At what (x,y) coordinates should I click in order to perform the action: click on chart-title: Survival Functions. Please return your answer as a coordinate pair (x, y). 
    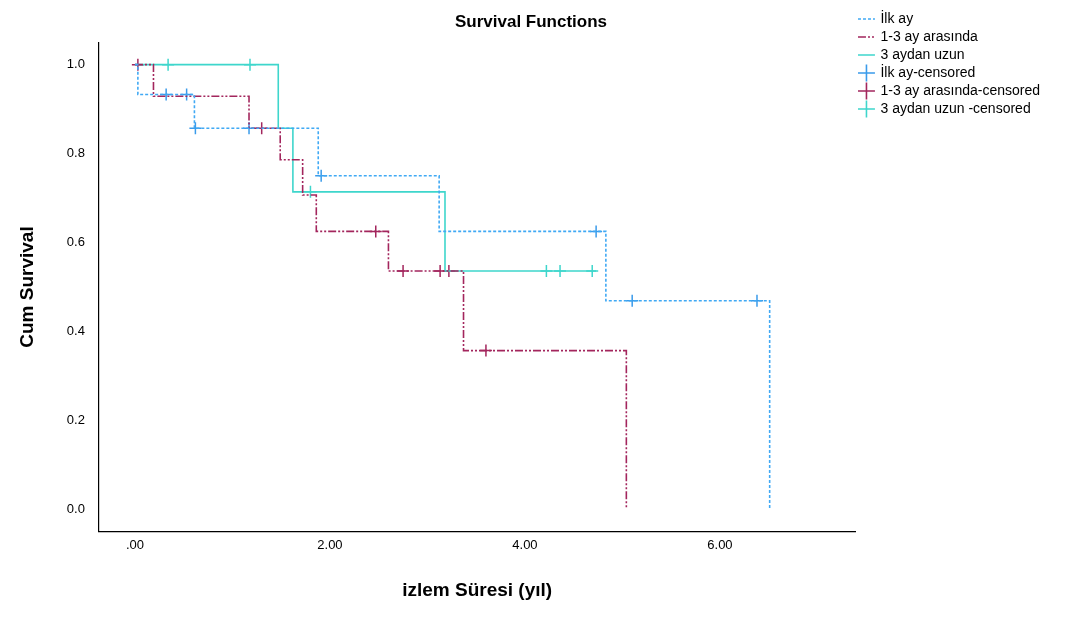
    Looking at the image, I should click on (531, 21).